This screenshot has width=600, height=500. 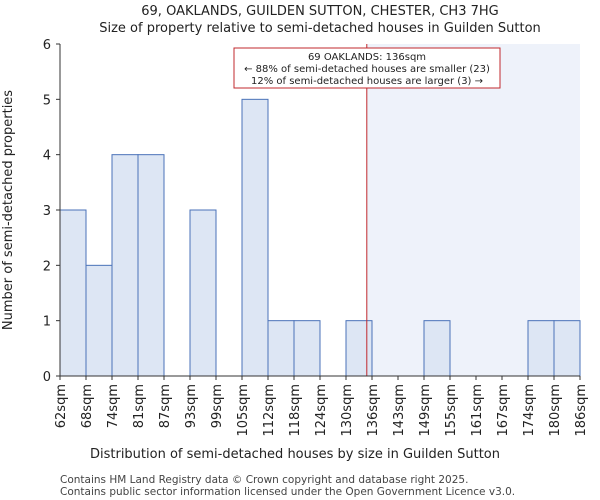 What do you see at coordinates (295, 410) in the screenshot?
I see `x-tick-label: 118sqm` at bounding box center [295, 410].